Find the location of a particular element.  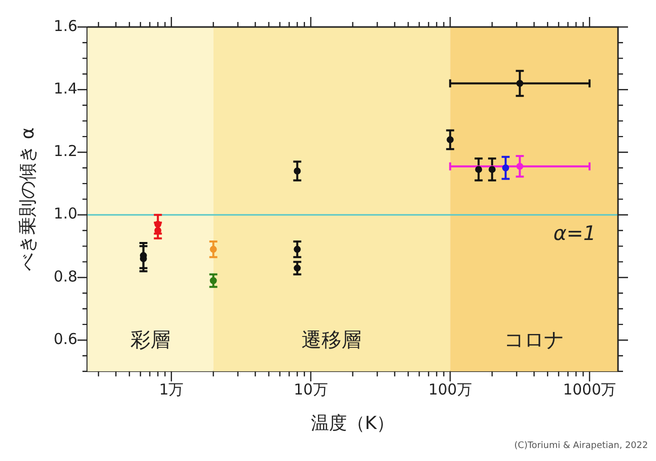

x-tick-label: 1万 is located at coordinates (171, 389).